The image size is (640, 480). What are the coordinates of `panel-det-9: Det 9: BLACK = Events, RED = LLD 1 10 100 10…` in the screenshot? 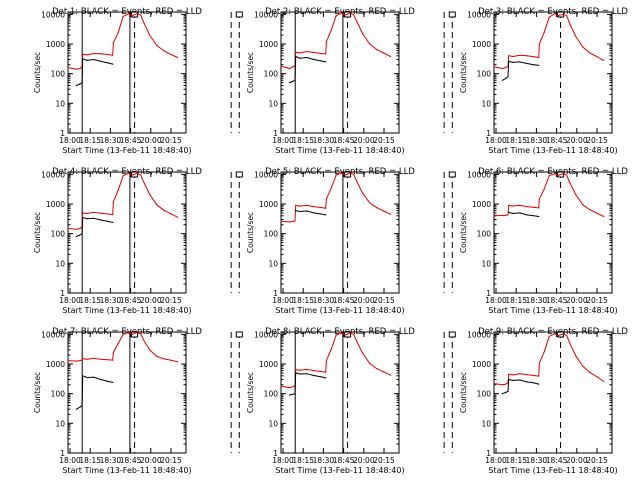 It's located at (543, 401).